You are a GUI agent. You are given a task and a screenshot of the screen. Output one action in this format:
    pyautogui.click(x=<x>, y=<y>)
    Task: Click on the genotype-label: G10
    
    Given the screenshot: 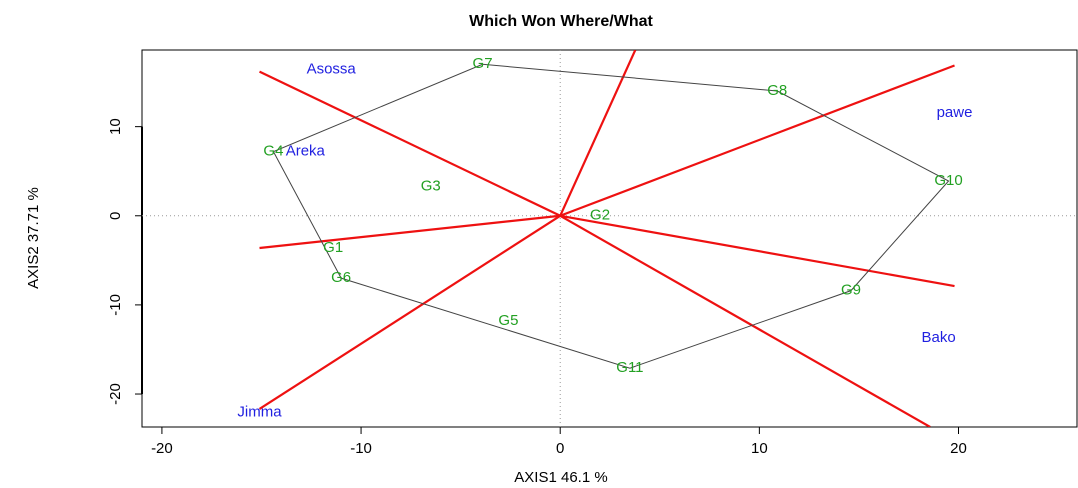 What is the action you would take?
    pyautogui.click(x=948, y=180)
    